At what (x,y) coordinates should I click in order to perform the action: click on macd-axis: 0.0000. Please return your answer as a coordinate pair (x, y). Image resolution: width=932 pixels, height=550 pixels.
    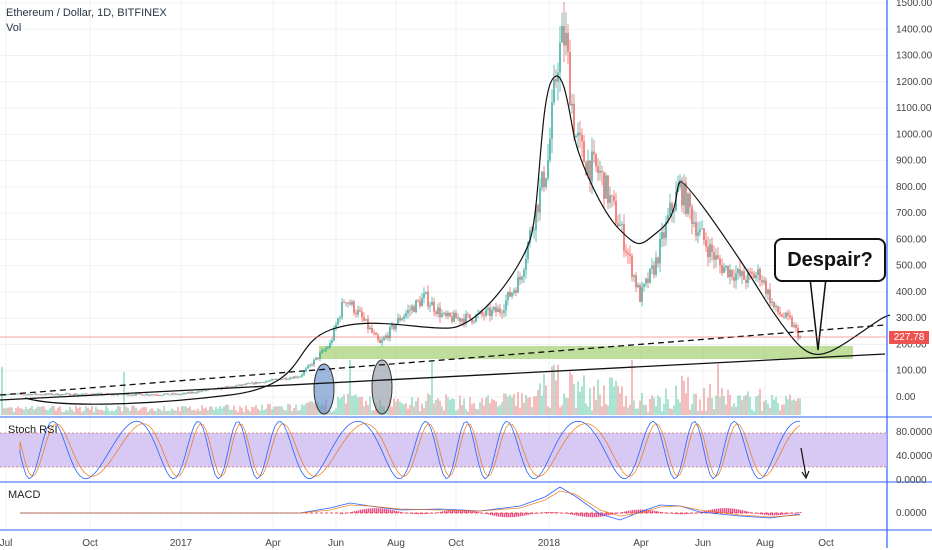
    Looking at the image, I should click on (911, 513).